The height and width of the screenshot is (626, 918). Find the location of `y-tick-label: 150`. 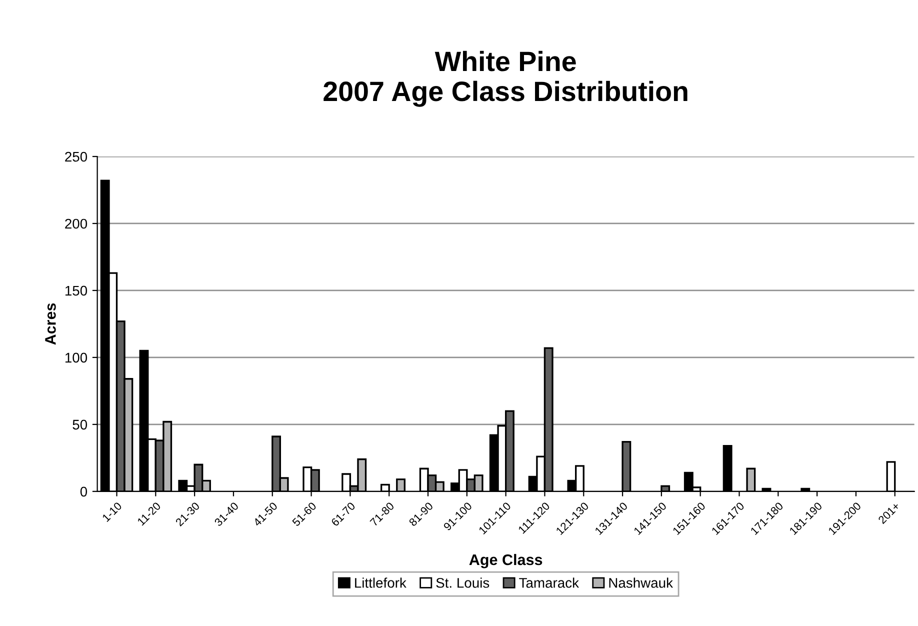

y-tick-label: 150 is located at coordinates (76, 291).